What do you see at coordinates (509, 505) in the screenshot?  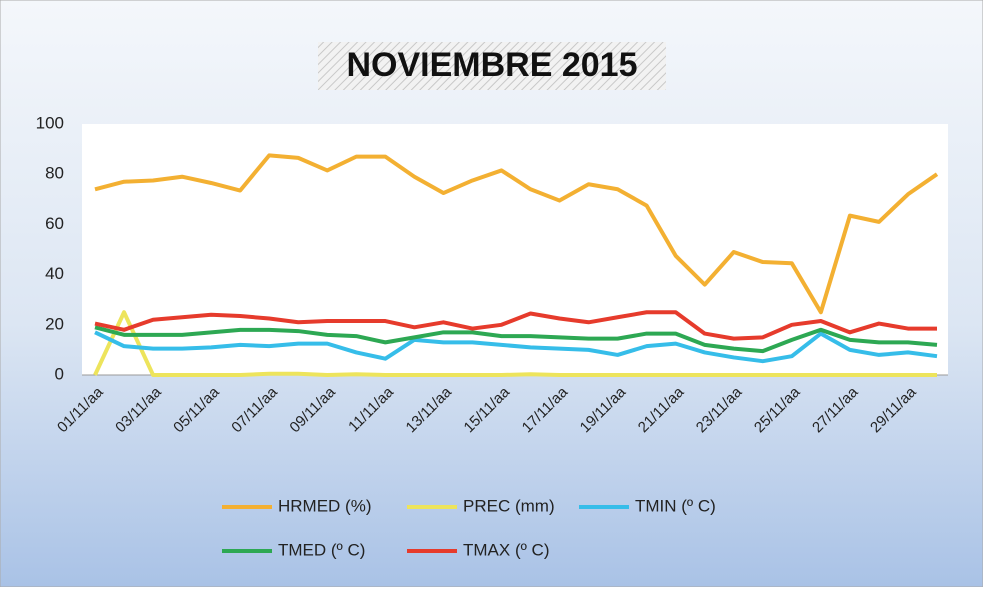 I see `legend-label: PREC (mm)` at bounding box center [509, 505].